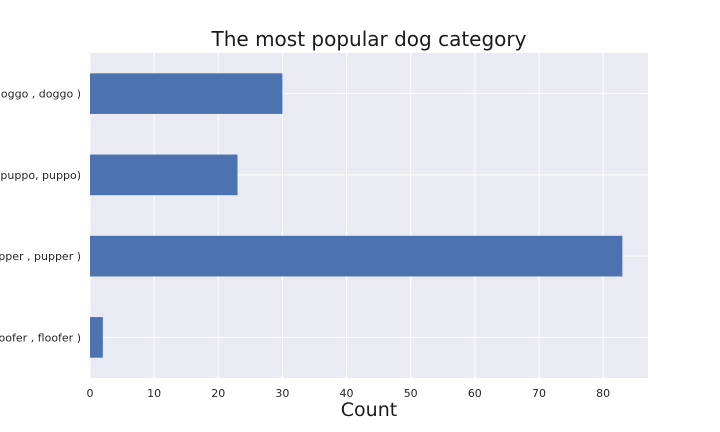 The width and height of the screenshot is (720, 432). I want to click on x-tick-label: 10, so click(154, 393).